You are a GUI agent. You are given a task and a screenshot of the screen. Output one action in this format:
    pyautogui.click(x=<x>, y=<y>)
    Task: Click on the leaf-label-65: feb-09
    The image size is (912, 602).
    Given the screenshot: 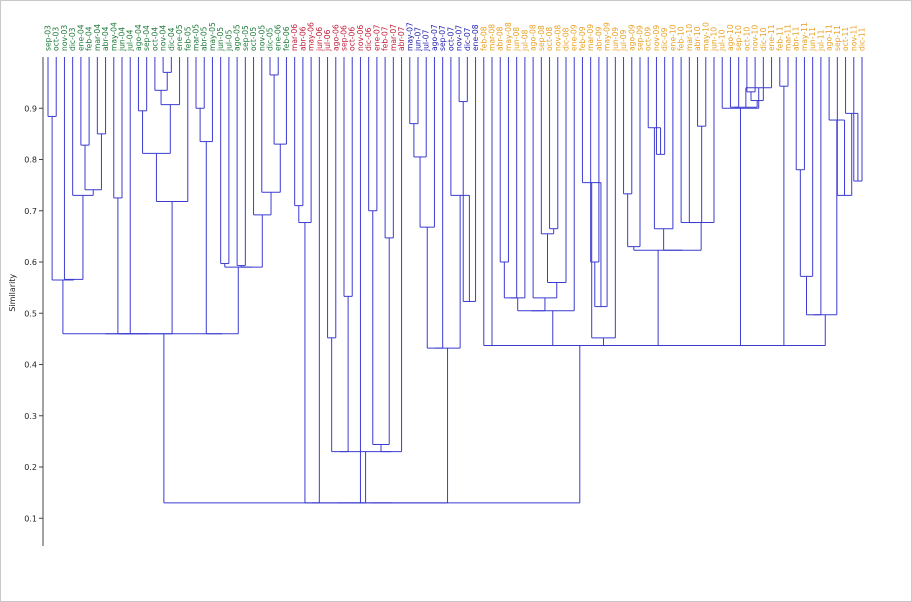 What is the action you would take?
    pyautogui.click(x=582, y=38)
    